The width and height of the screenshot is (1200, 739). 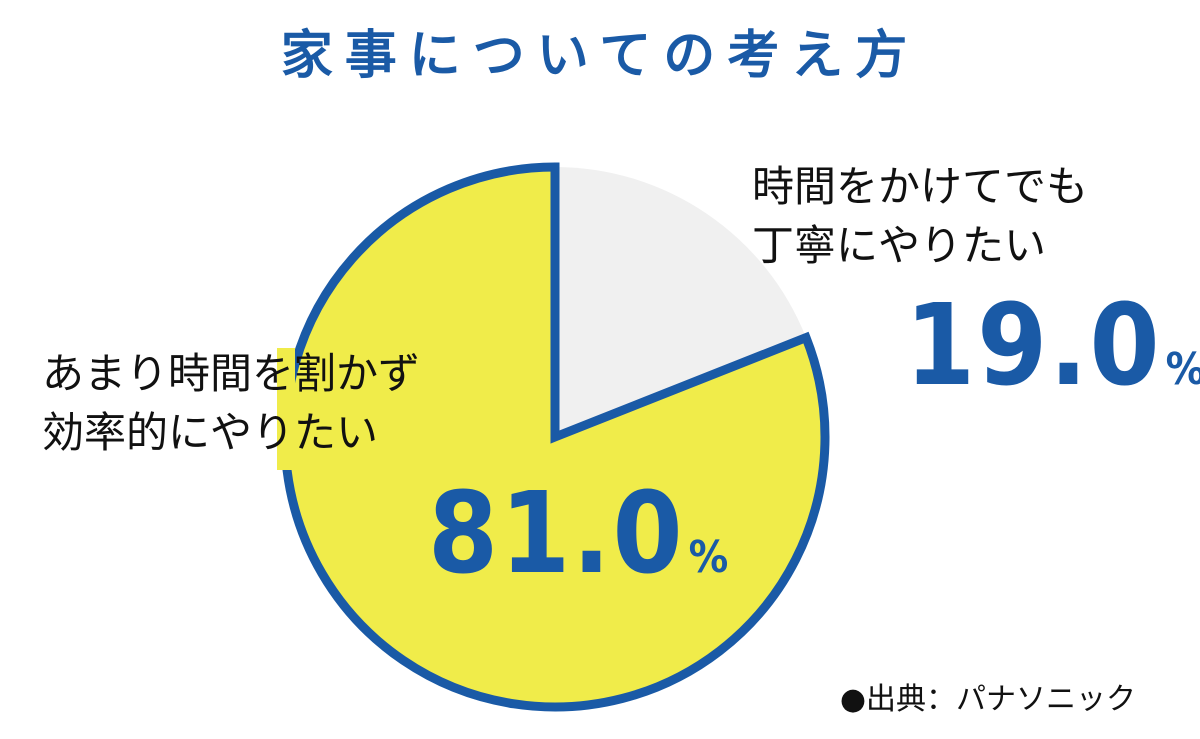 I want to click on slice-value-thorough-unit: %, so click(x=1183, y=369).